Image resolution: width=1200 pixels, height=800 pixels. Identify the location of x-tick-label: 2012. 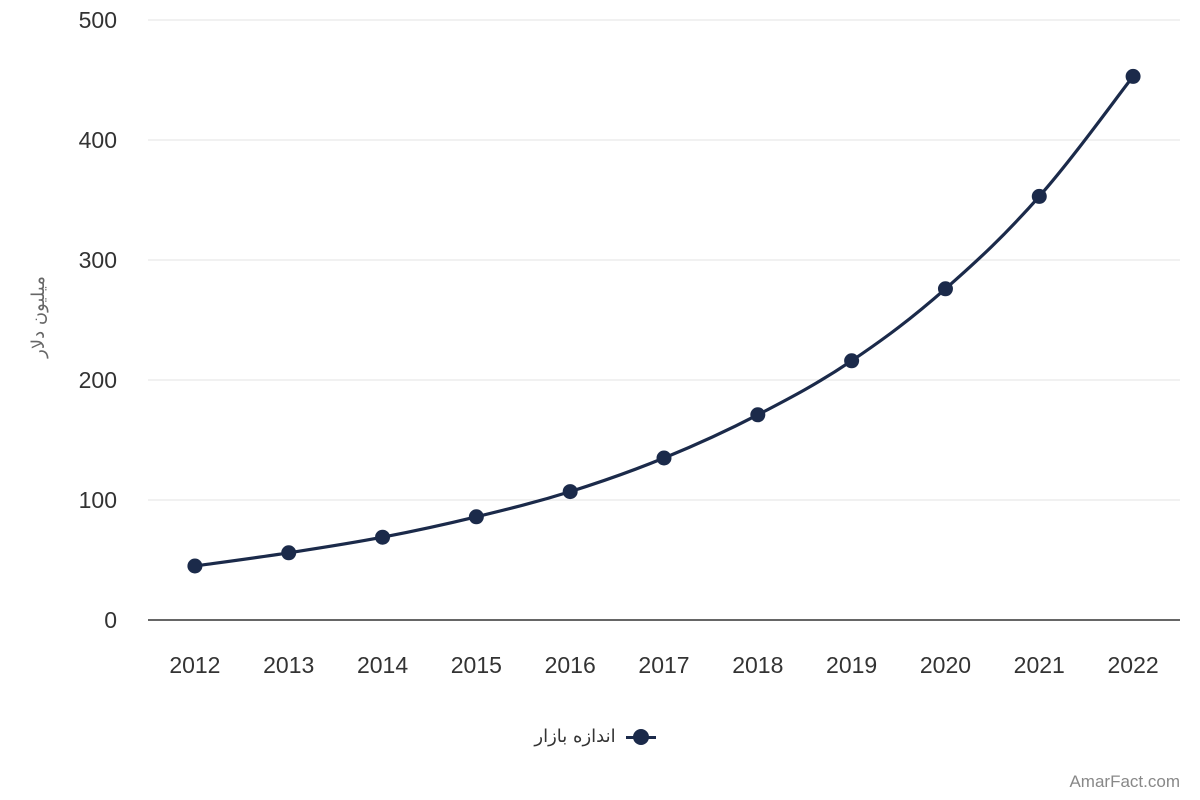
(194, 665).